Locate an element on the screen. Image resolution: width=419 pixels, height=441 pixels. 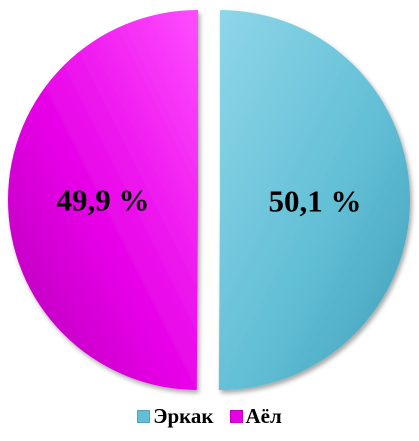
legend-item-ayol: Аёл is located at coordinates (255, 416).